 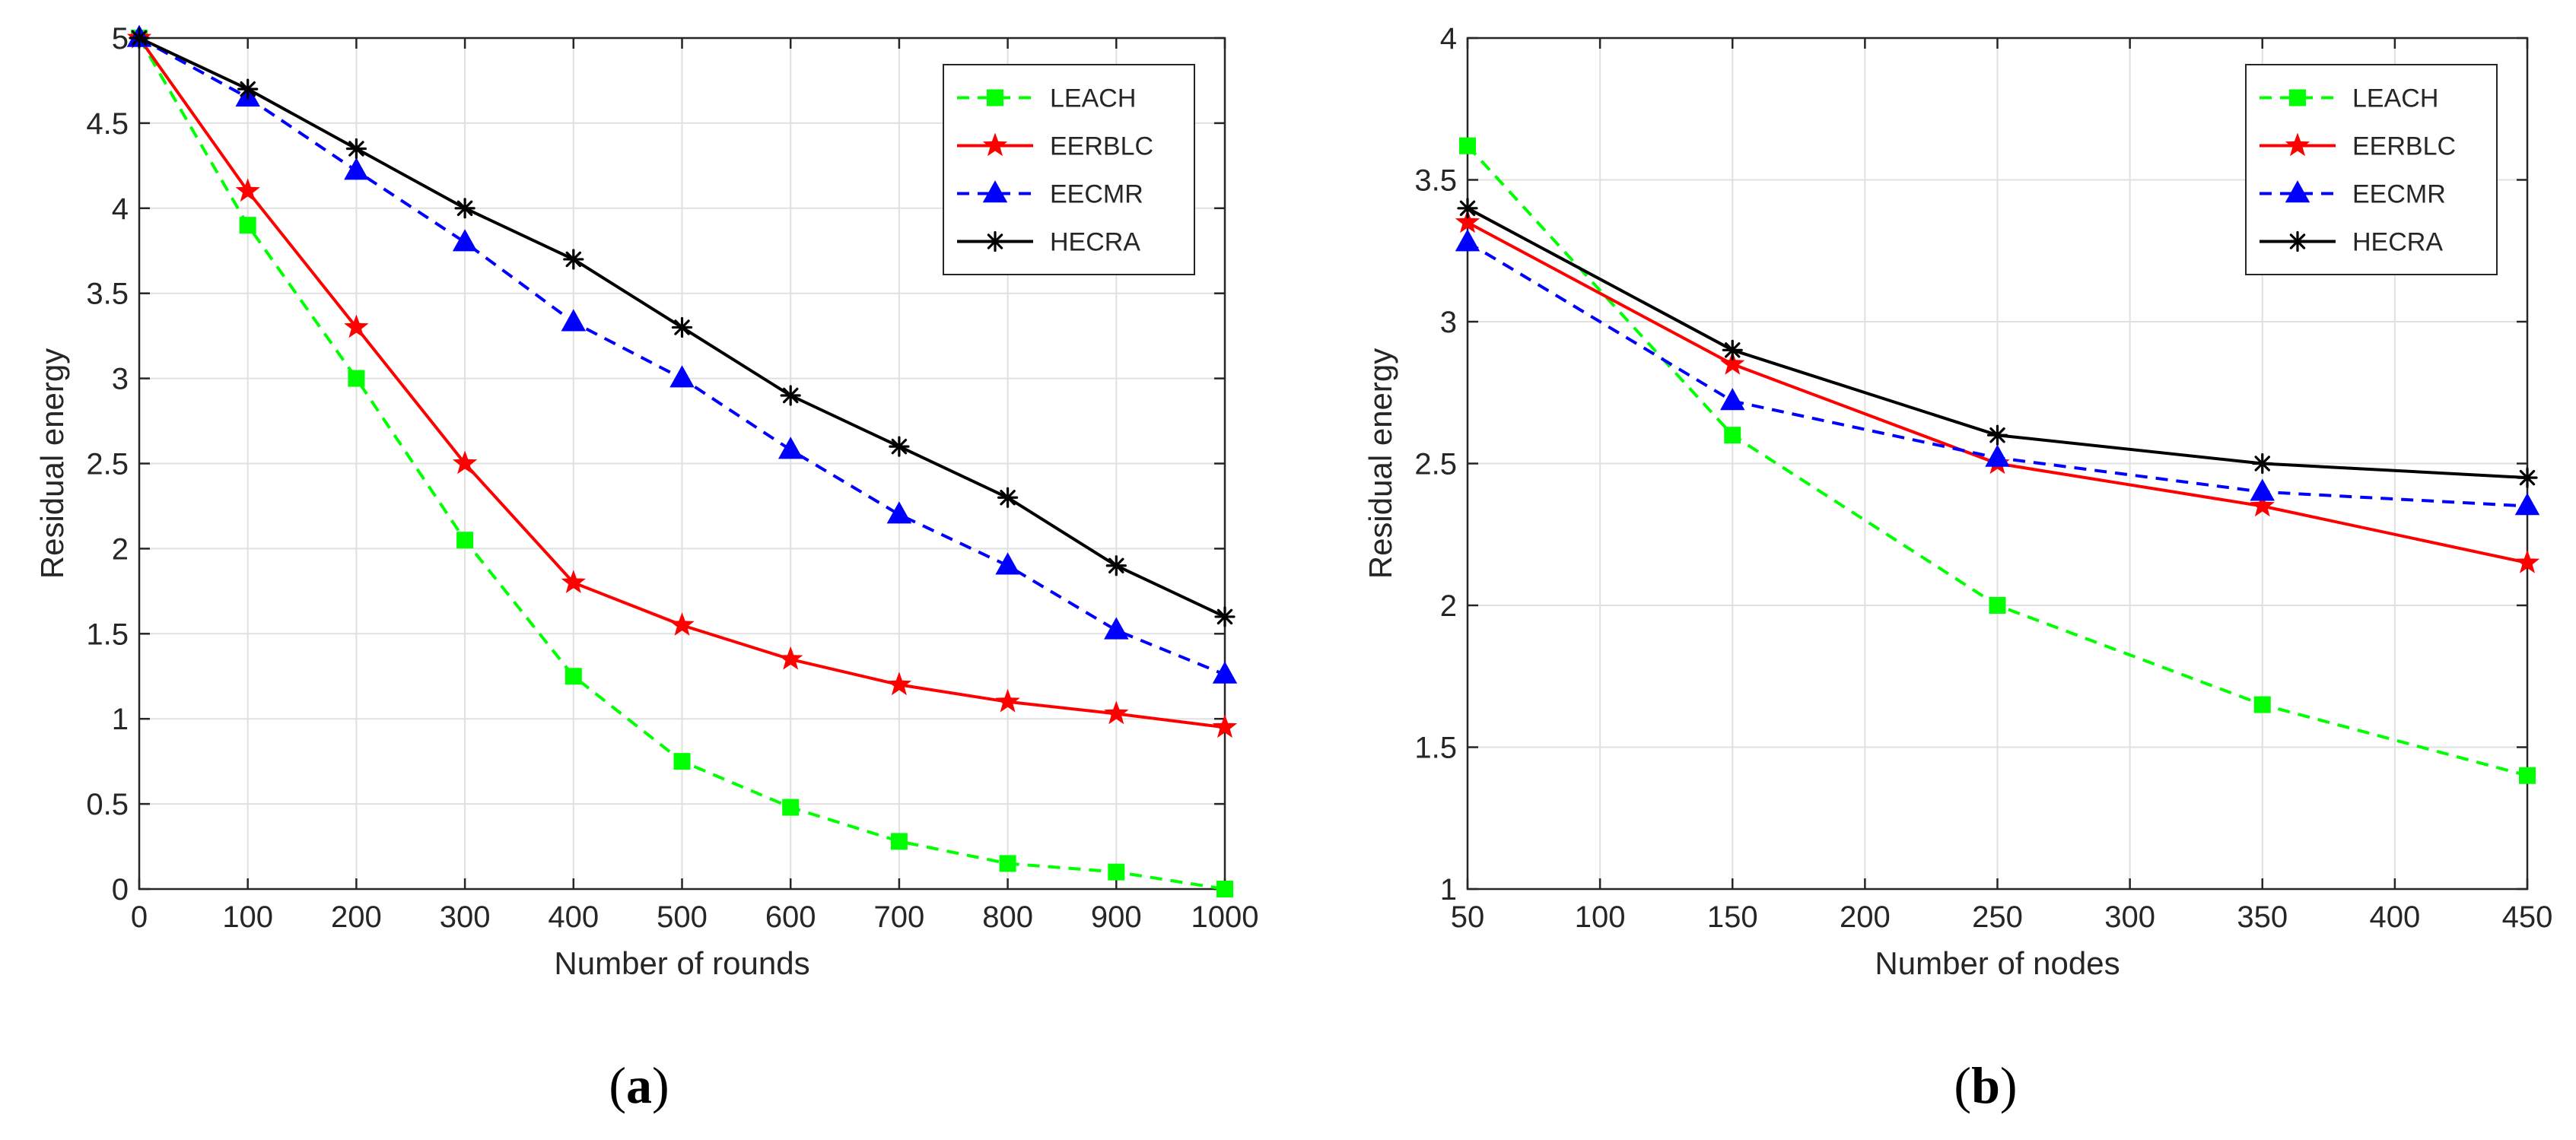 I want to click on caption-paren: ), so click(x=660, y=1085).